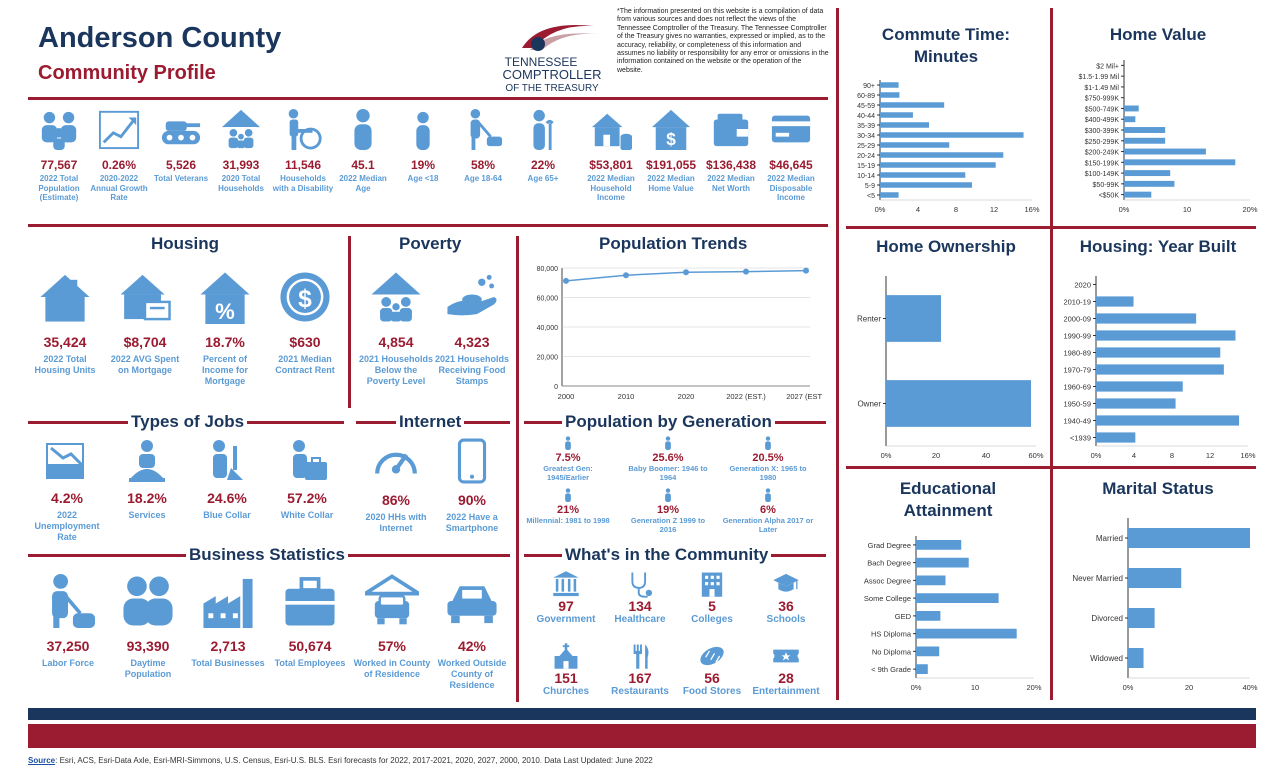  I want to click on stat-value: 37,250, so click(68, 646).